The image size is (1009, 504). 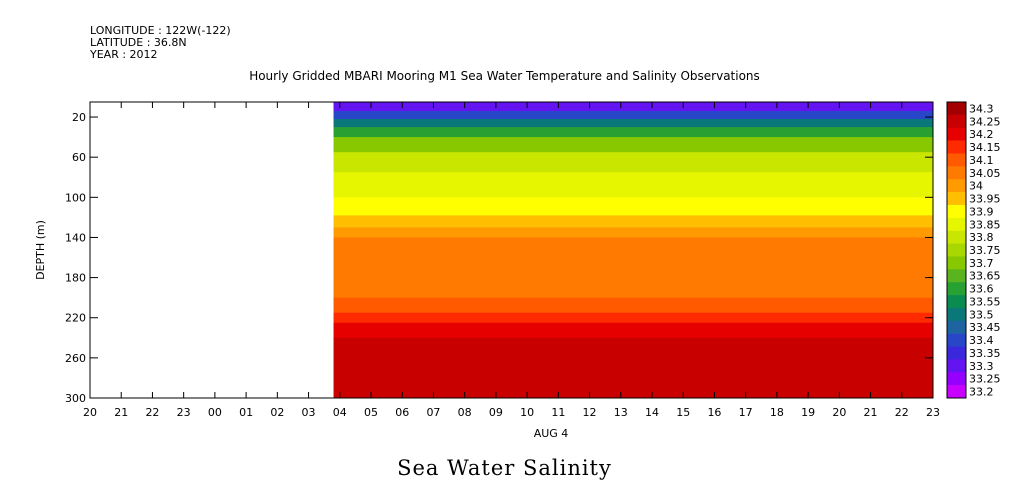 What do you see at coordinates (340, 412) in the screenshot?
I see `x-tick-label: 04` at bounding box center [340, 412].